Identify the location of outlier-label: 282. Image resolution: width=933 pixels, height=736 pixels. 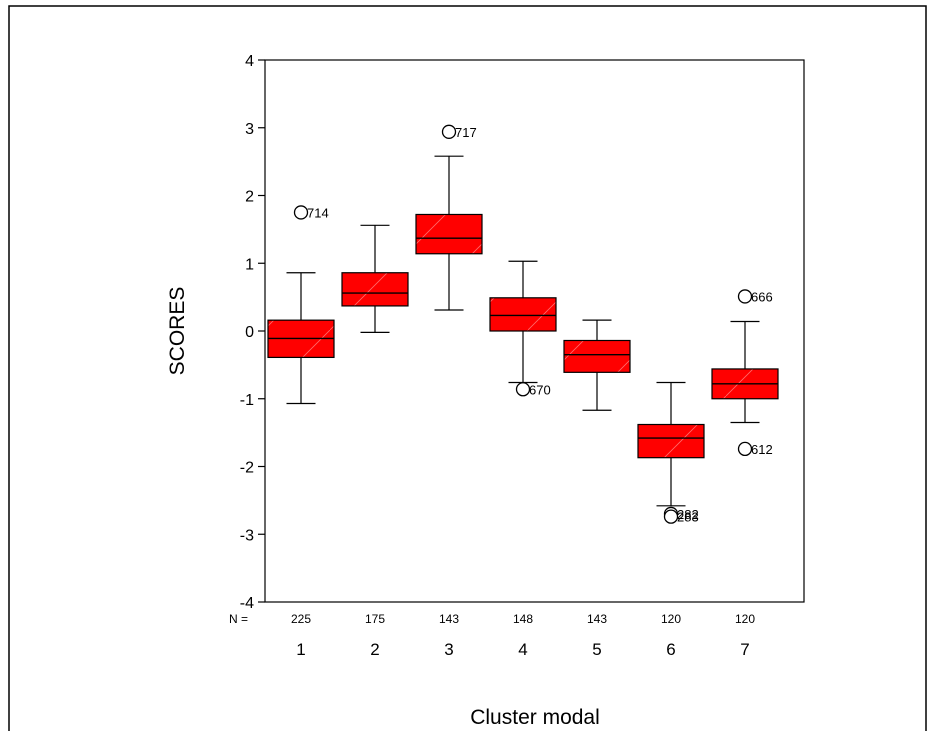
(688, 514).